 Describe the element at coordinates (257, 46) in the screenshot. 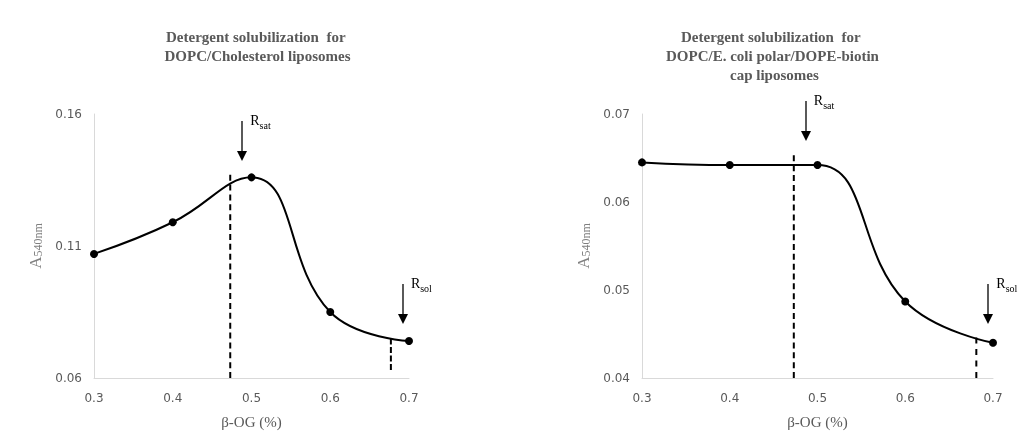

I see `chart-title: Detergent solubilization for DOPC/Cholesterol liposomes` at that location.